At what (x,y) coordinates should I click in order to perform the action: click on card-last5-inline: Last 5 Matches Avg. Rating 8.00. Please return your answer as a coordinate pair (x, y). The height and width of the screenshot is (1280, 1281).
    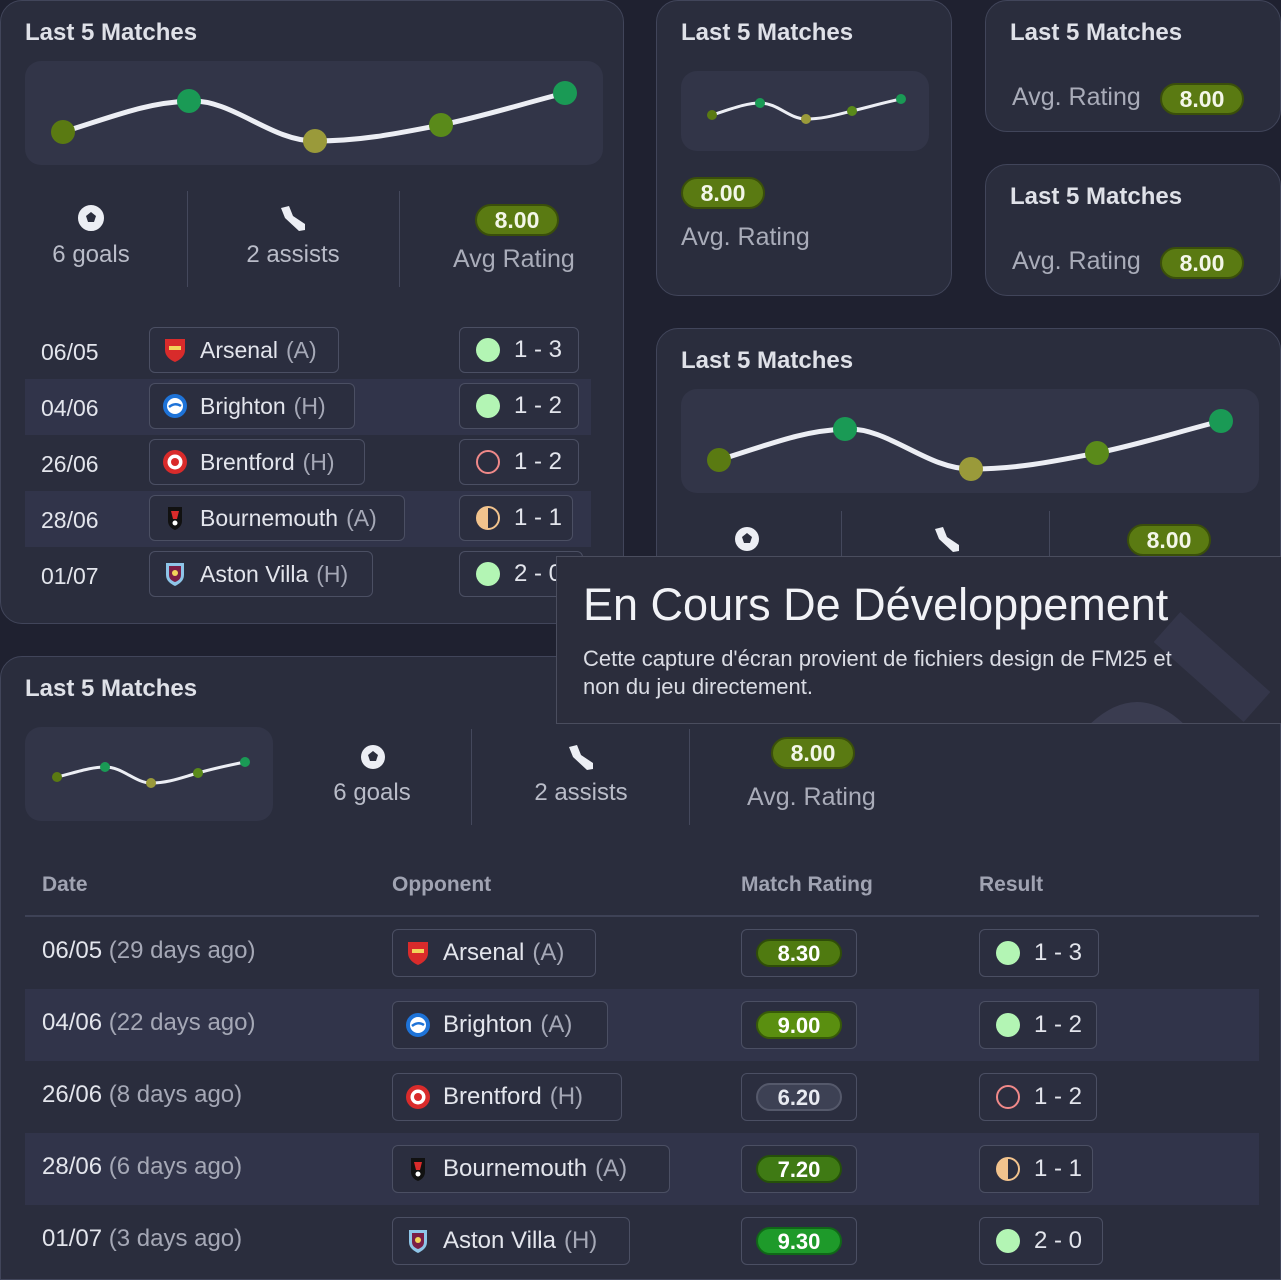
    Looking at the image, I should click on (1133, 66).